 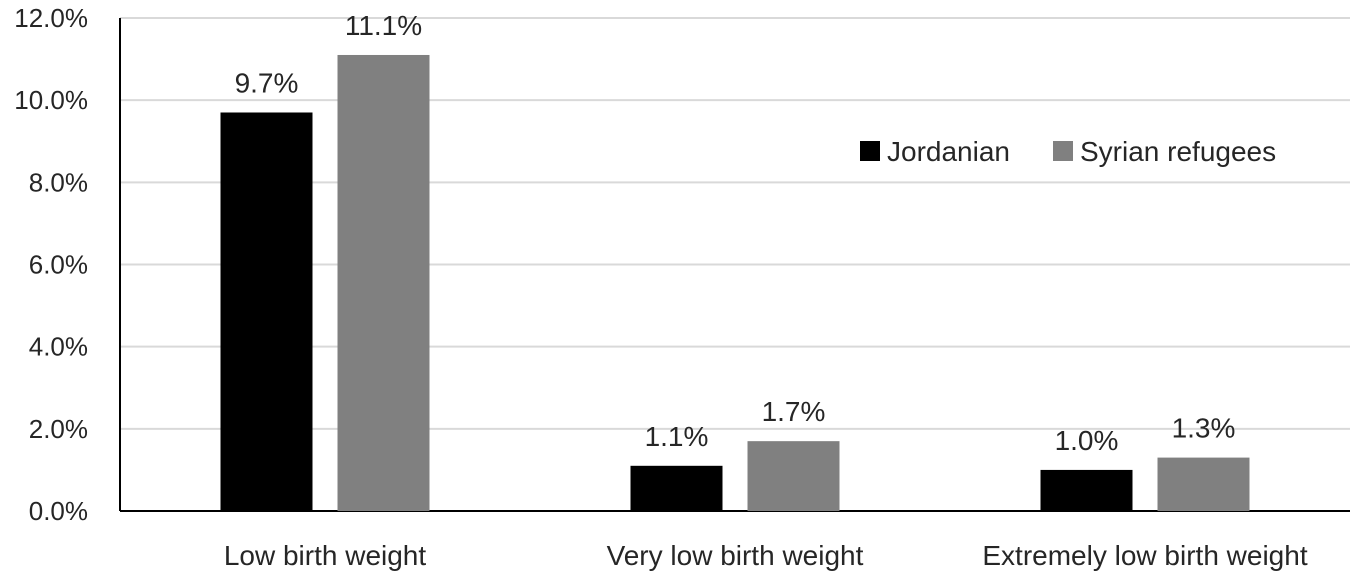 I want to click on data-label: 1.7%, so click(x=794, y=411).